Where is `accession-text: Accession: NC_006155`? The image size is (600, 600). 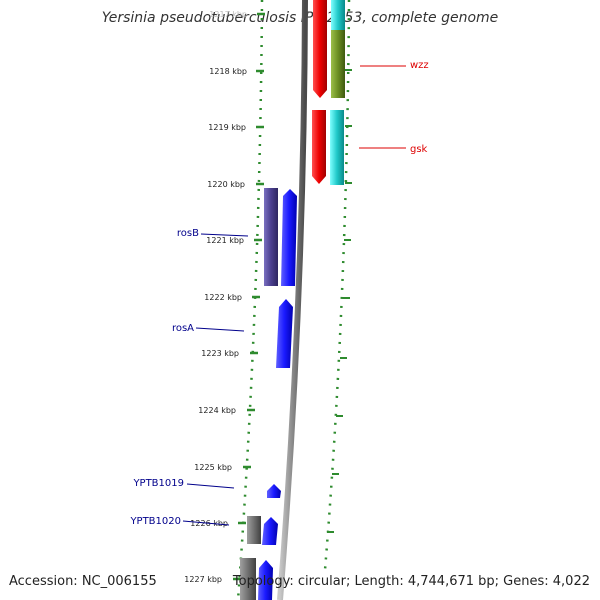 accession-text: Accession: NC_006155 is located at coordinates (83, 581).